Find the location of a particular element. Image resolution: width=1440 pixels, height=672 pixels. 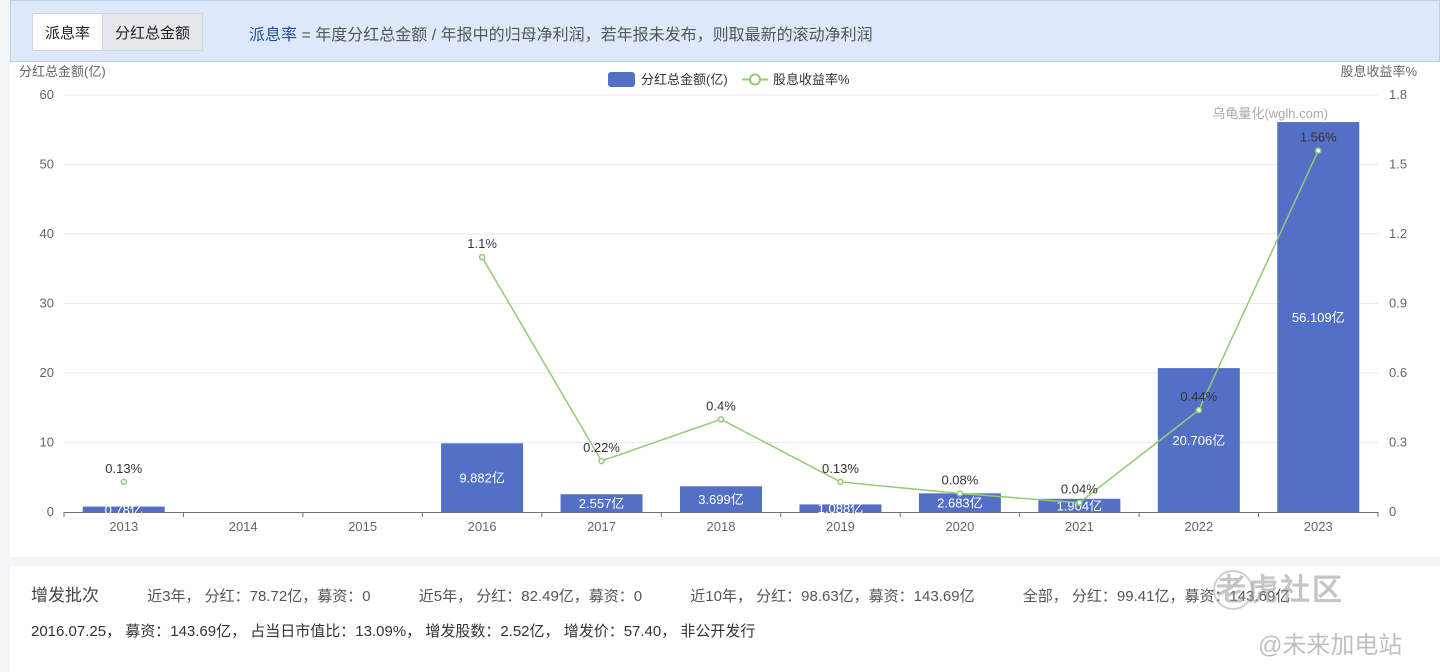

y-left-tick-label: 50 is located at coordinates (47, 164).